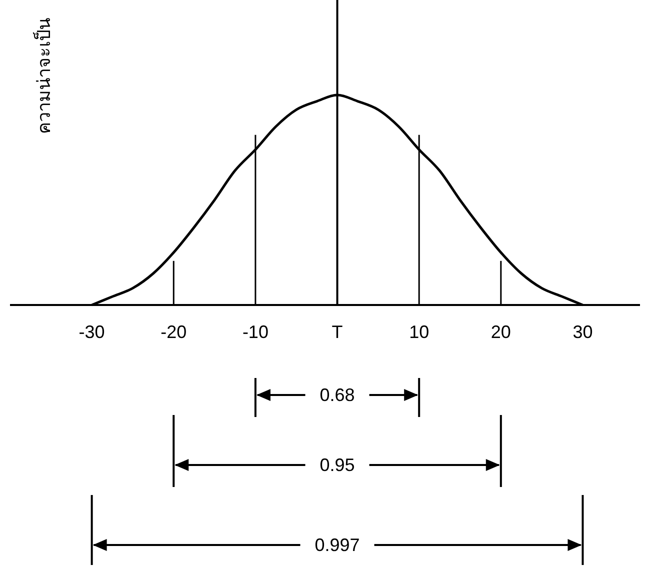 The image size is (657, 570). Describe the element at coordinates (582, 332) in the screenshot. I see `x-tick-label: 30` at that location.